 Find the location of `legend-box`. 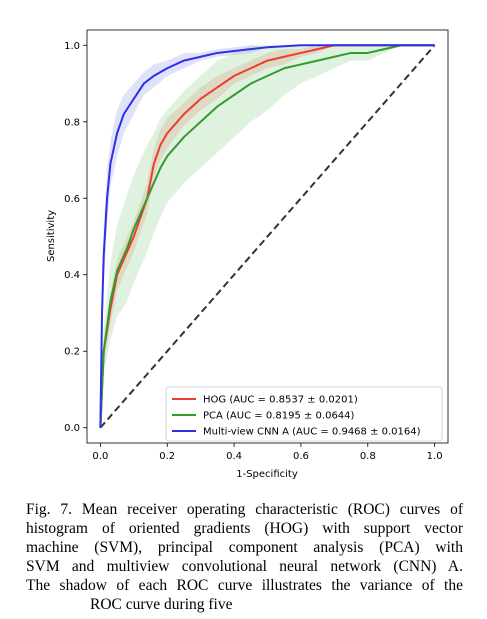

legend-box is located at coordinates (304, 414).